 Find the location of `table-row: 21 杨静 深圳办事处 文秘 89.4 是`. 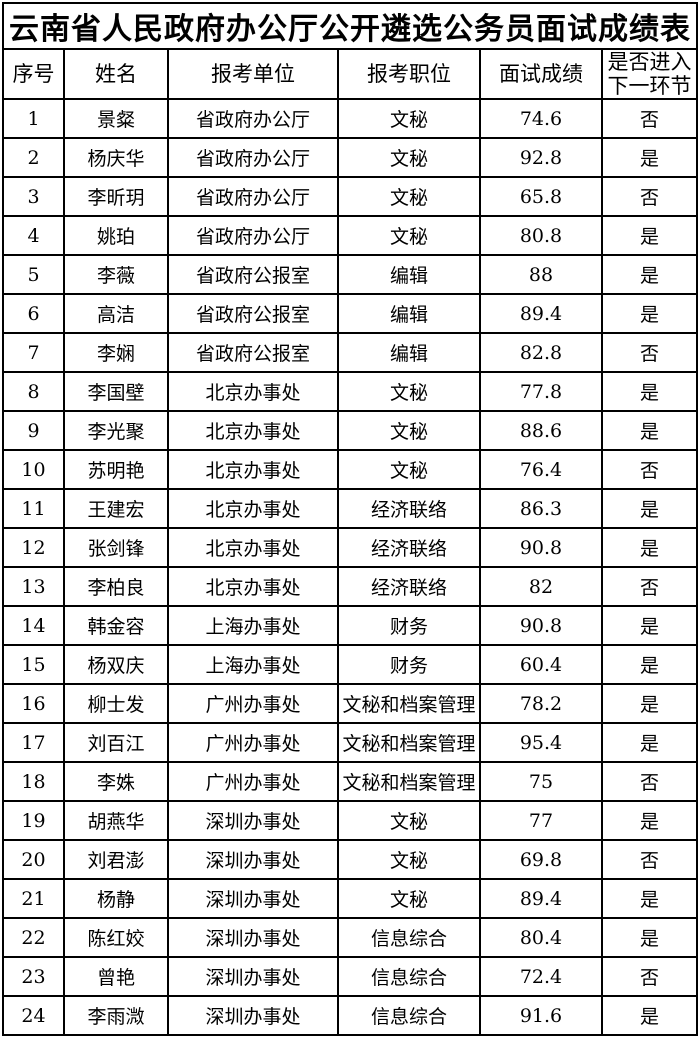

table-row: 21 杨静 深圳办事处 文秘 89.4 是 is located at coordinates (350, 899).